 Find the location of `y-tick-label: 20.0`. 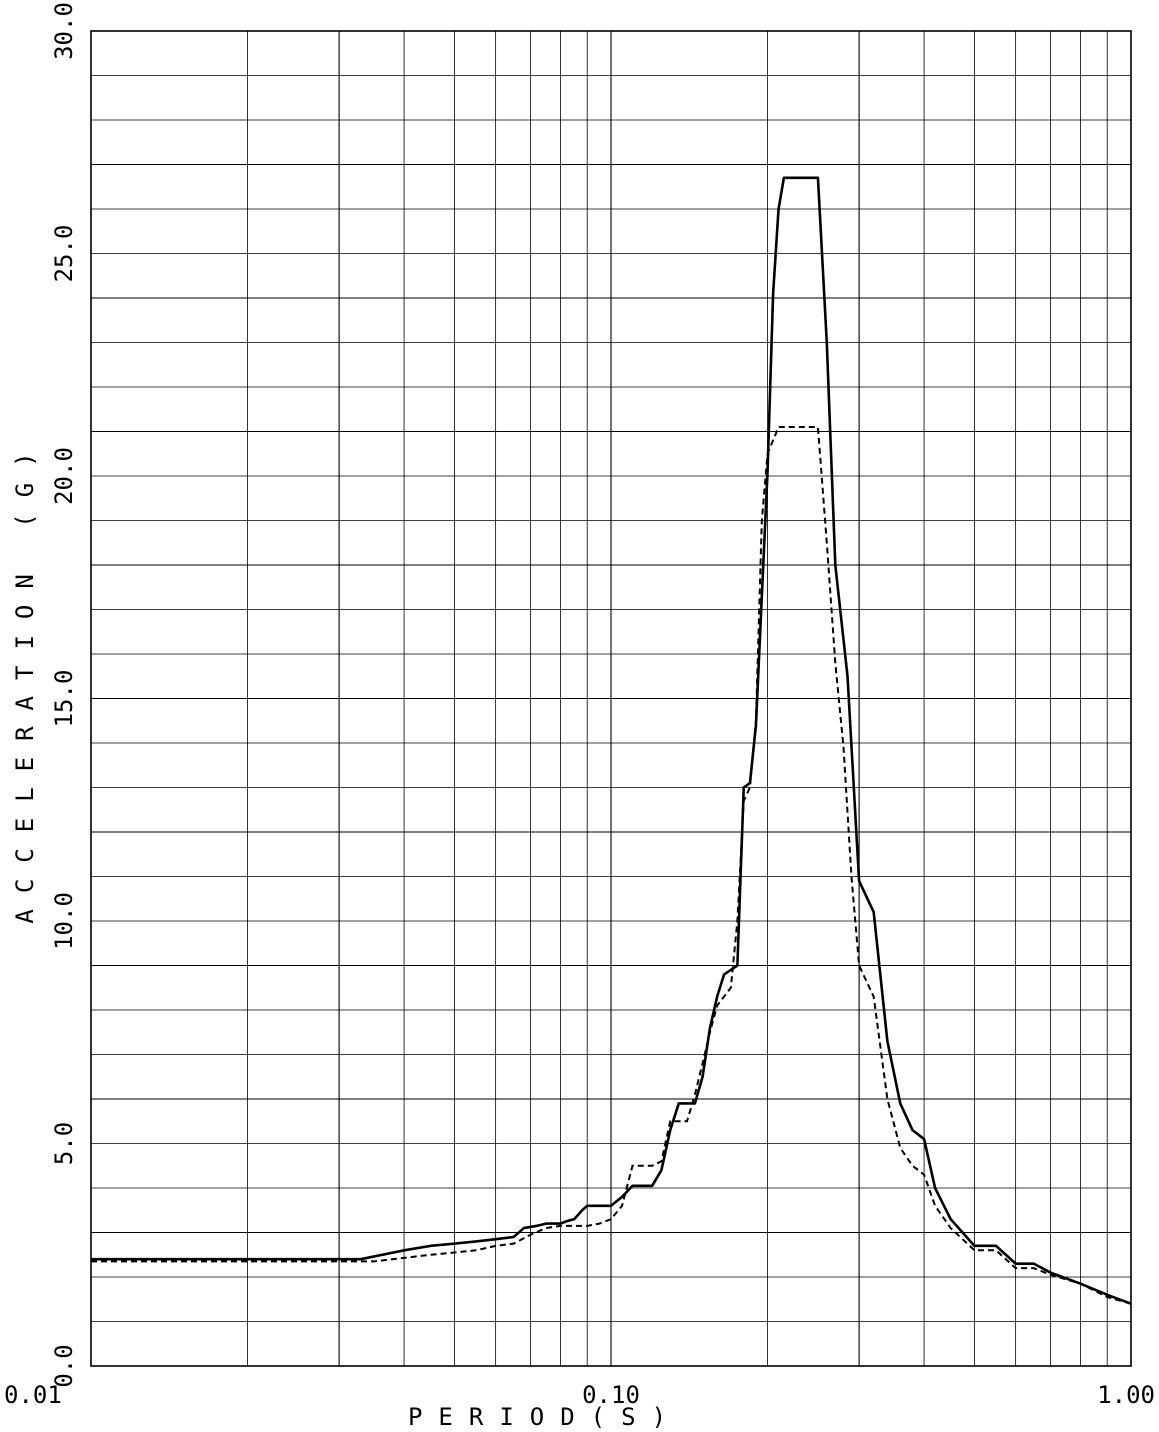

y-tick-label: 20.0 is located at coordinates (64, 476).